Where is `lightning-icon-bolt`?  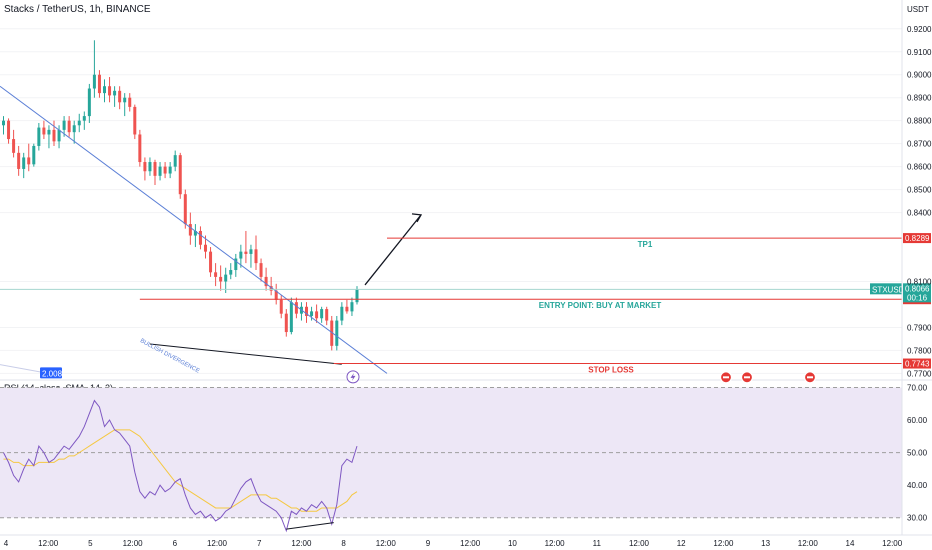 lightning-icon-bolt is located at coordinates (353, 376).